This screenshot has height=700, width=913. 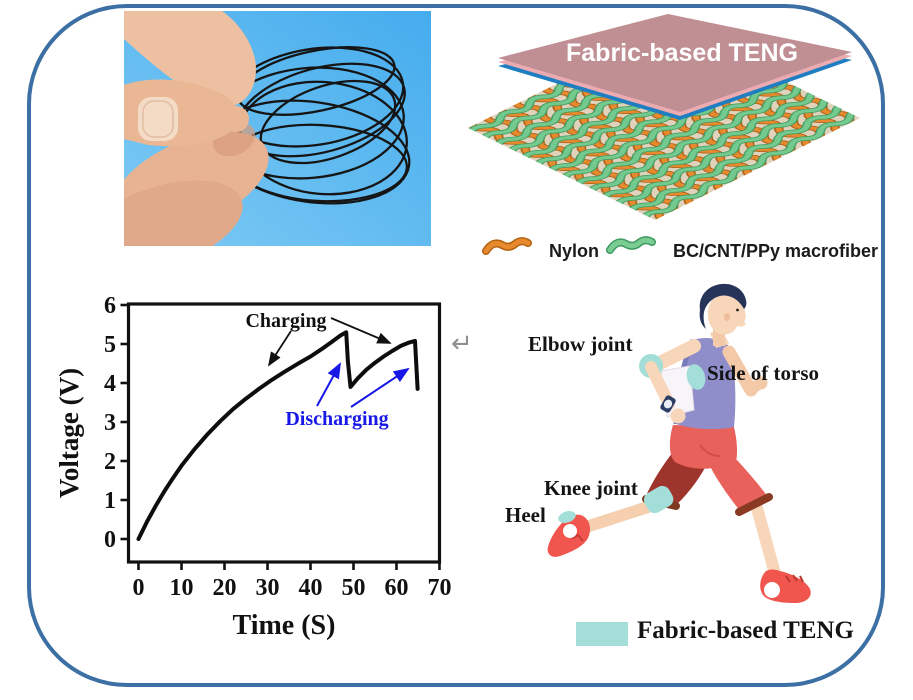 I want to click on y-tick-label: 2, so click(x=110, y=462).